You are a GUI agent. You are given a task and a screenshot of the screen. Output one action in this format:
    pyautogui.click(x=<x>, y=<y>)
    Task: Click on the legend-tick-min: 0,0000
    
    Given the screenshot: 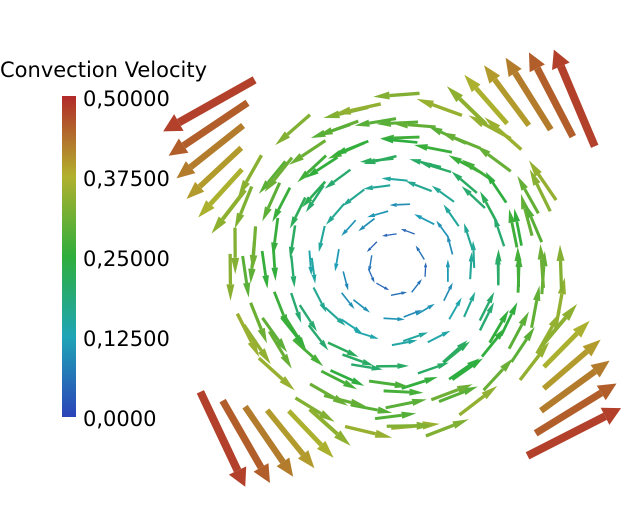 What is the action you would take?
    pyautogui.click(x=120, y=419)
    